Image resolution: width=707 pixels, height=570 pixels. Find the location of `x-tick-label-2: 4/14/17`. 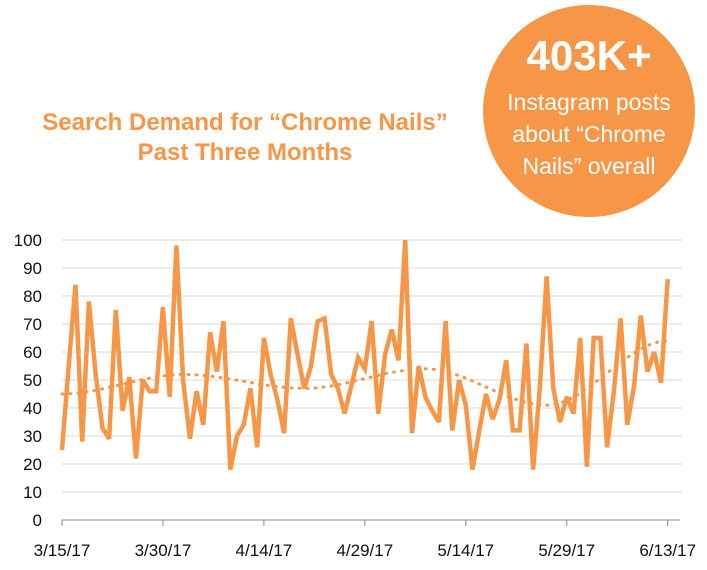

x-tick-label-2: 4/14/17 is located at coordinates (264, 550).